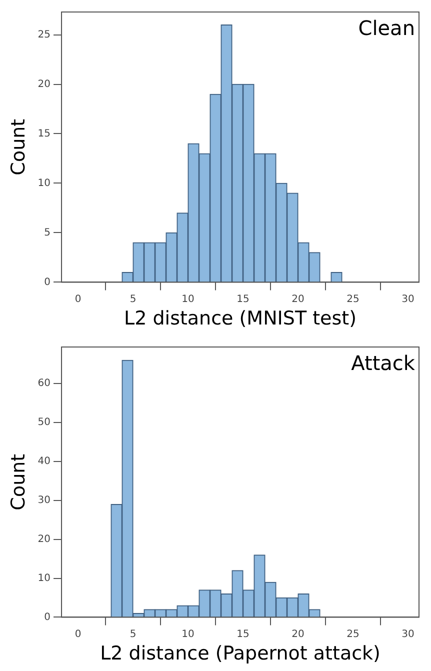  Describe the element at coordinates (44, 500) in the screenshot. I see `y-tick-label: 30` at that location.